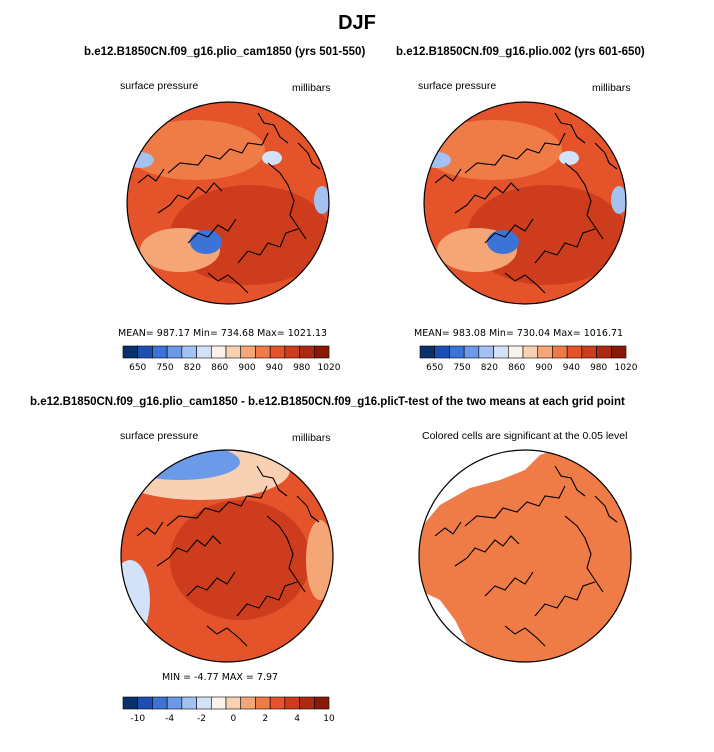  I want to click on colorbar-2-tick-label: 750, so click(461, 368).